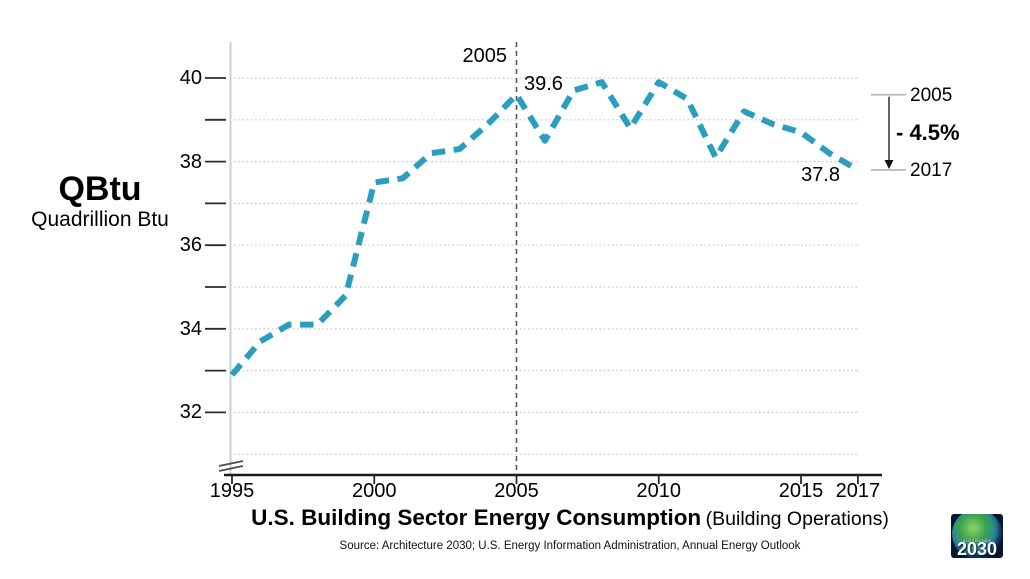  I want to click on x-tick-label: 2000, so click(374, 491).